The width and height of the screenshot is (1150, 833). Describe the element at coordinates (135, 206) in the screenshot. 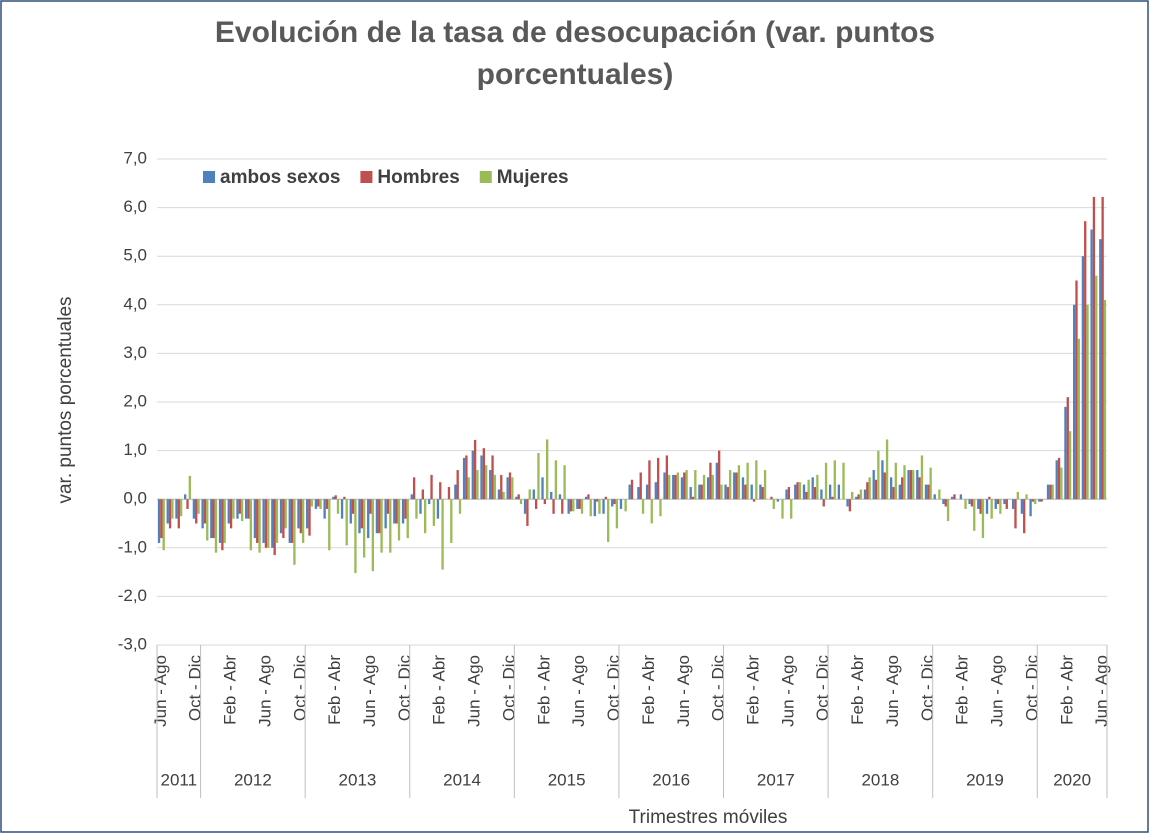

I see `y-tick-label: 6,0` at that location.